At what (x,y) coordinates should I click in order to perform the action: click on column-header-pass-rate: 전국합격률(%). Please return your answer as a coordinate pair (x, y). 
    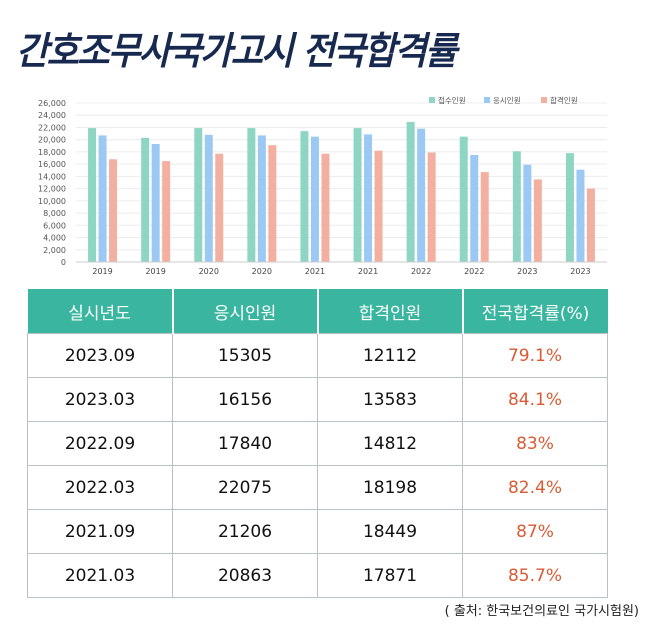
    Looking at the image, I should click on (534, 311).